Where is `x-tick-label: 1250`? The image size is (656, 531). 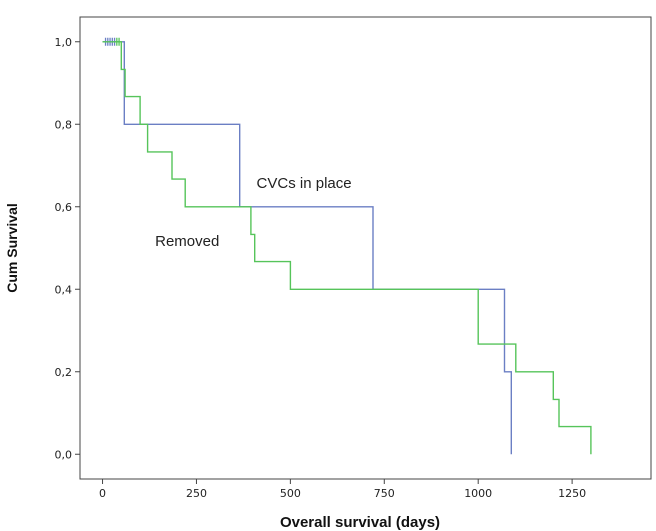 x-tick-label: 1250 is located at coordinates (572, 493).